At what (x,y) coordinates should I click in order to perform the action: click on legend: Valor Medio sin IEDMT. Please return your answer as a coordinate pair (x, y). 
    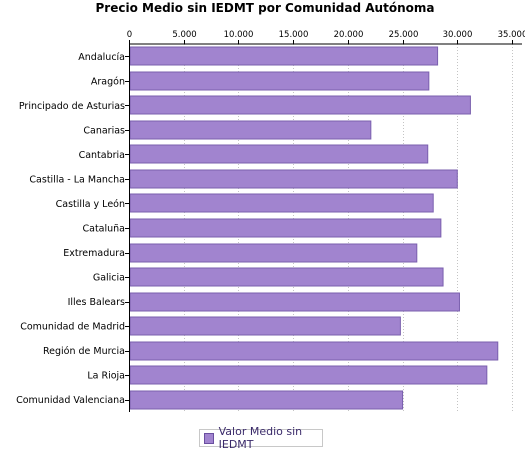
    Looking at the image, I should click on (261, 438).